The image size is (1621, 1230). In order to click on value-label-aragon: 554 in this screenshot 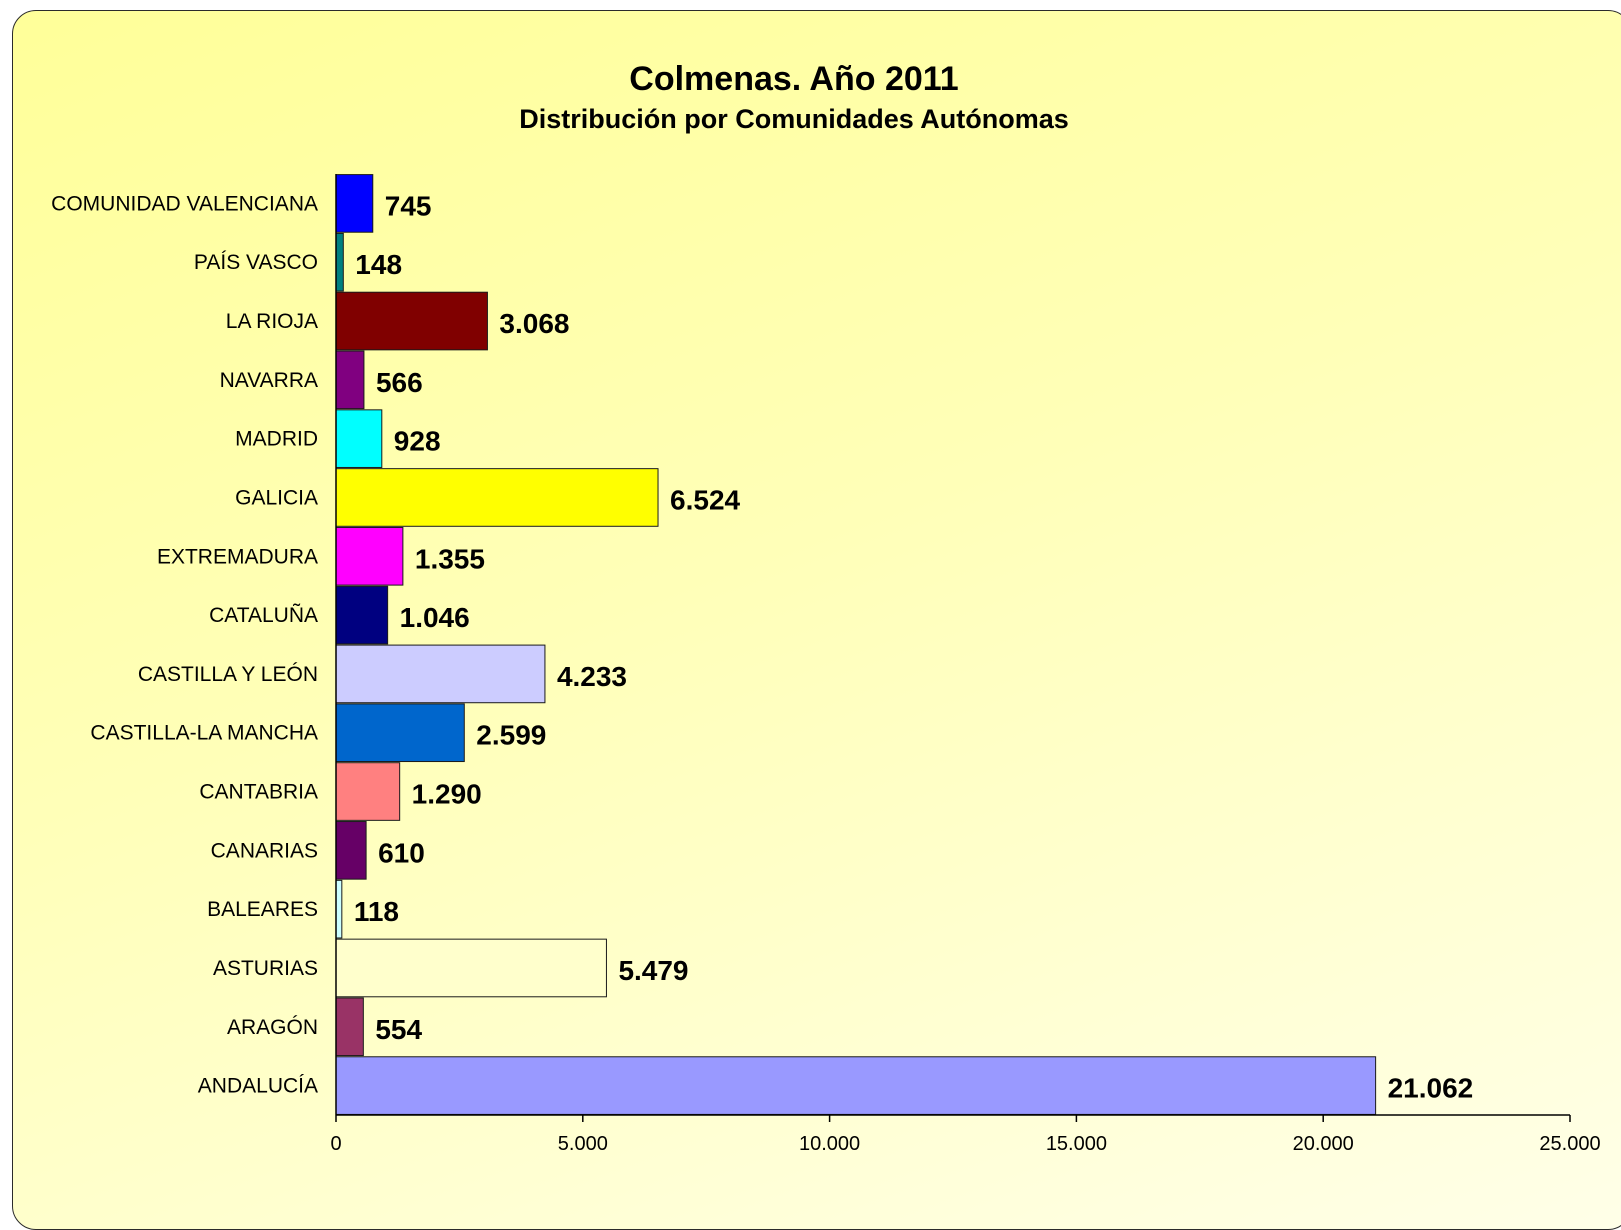, I will do `click(398, 1029)`.